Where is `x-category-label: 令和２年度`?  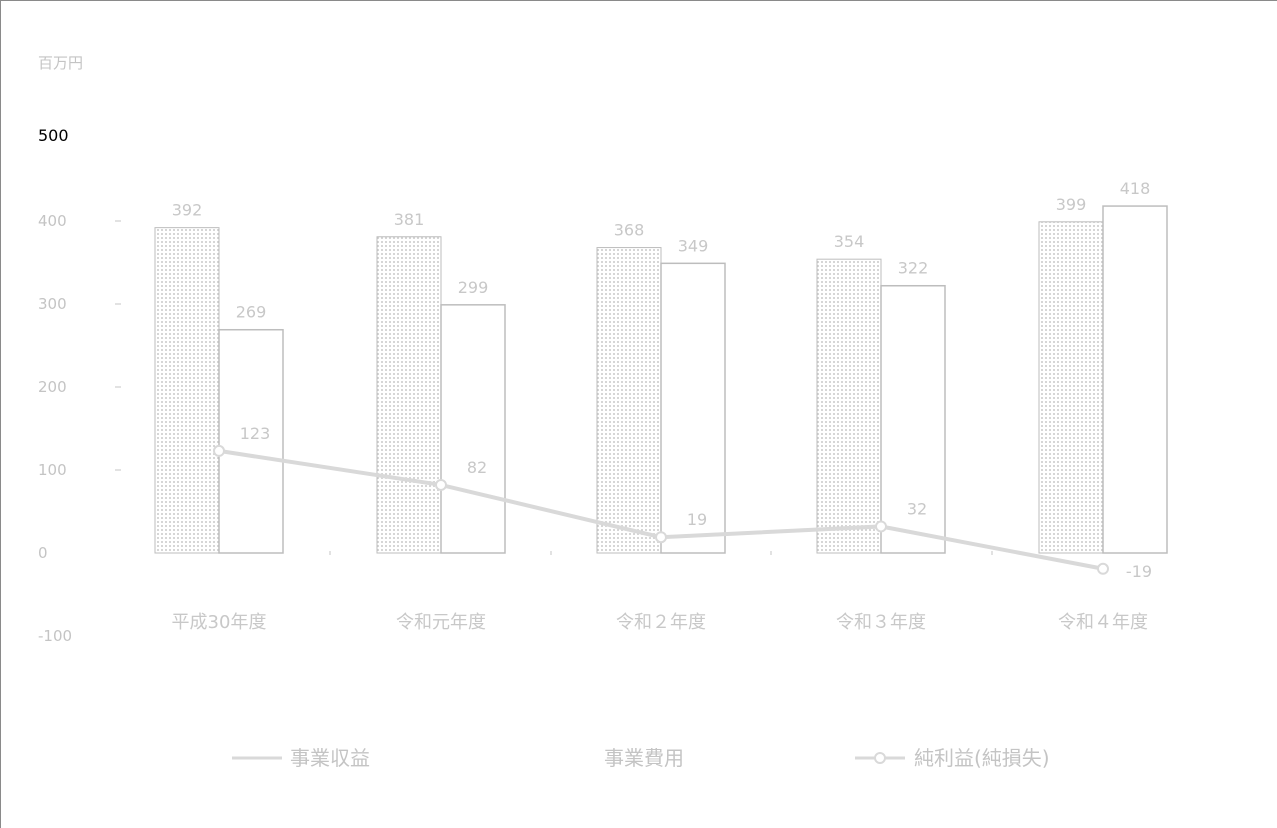 x-category-label: 令和２年度 is located at coordinates (661, 622).